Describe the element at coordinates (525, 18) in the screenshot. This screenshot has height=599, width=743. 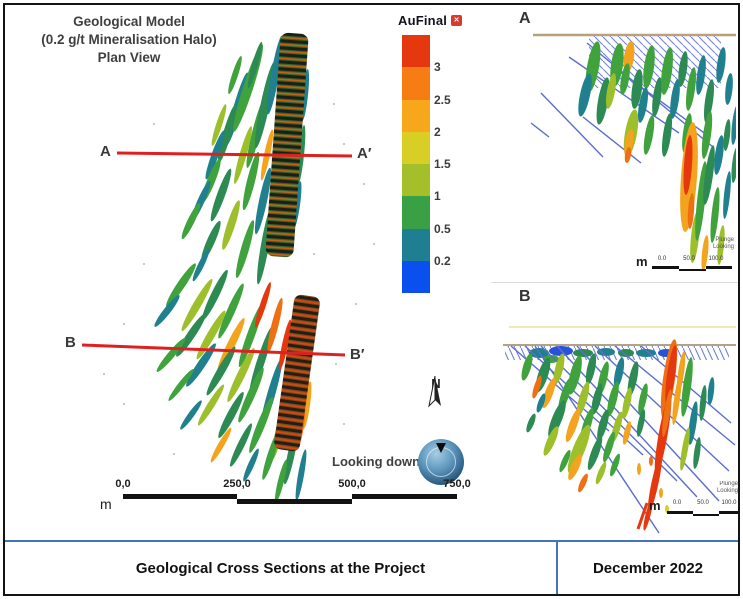
I see `section-a-label: A` at that location.